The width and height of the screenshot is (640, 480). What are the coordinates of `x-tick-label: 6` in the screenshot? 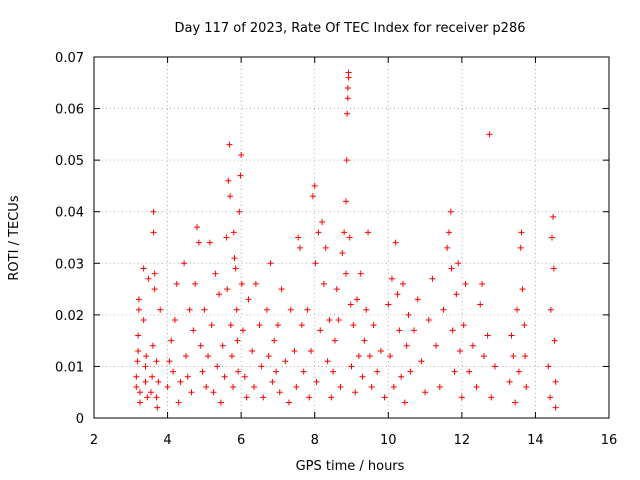 It's located at (241, 440).